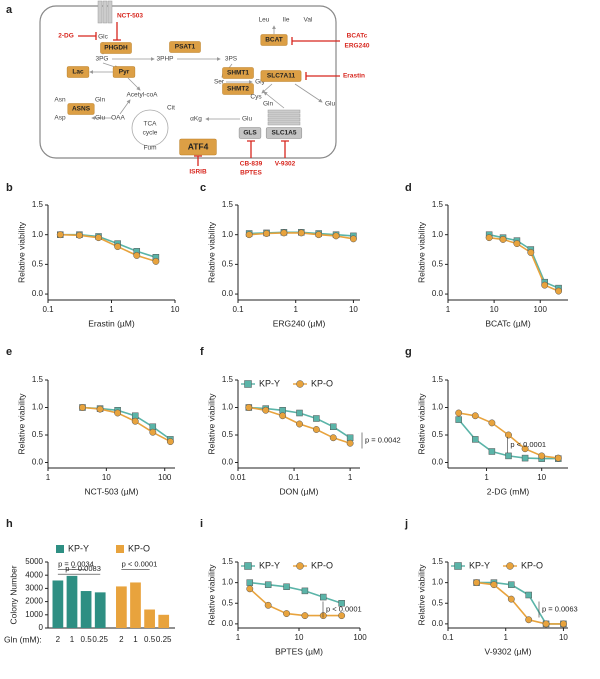 The image size is (600, 679). I want to click on x-axis-label: BPTES (µM), so click(299, 651).